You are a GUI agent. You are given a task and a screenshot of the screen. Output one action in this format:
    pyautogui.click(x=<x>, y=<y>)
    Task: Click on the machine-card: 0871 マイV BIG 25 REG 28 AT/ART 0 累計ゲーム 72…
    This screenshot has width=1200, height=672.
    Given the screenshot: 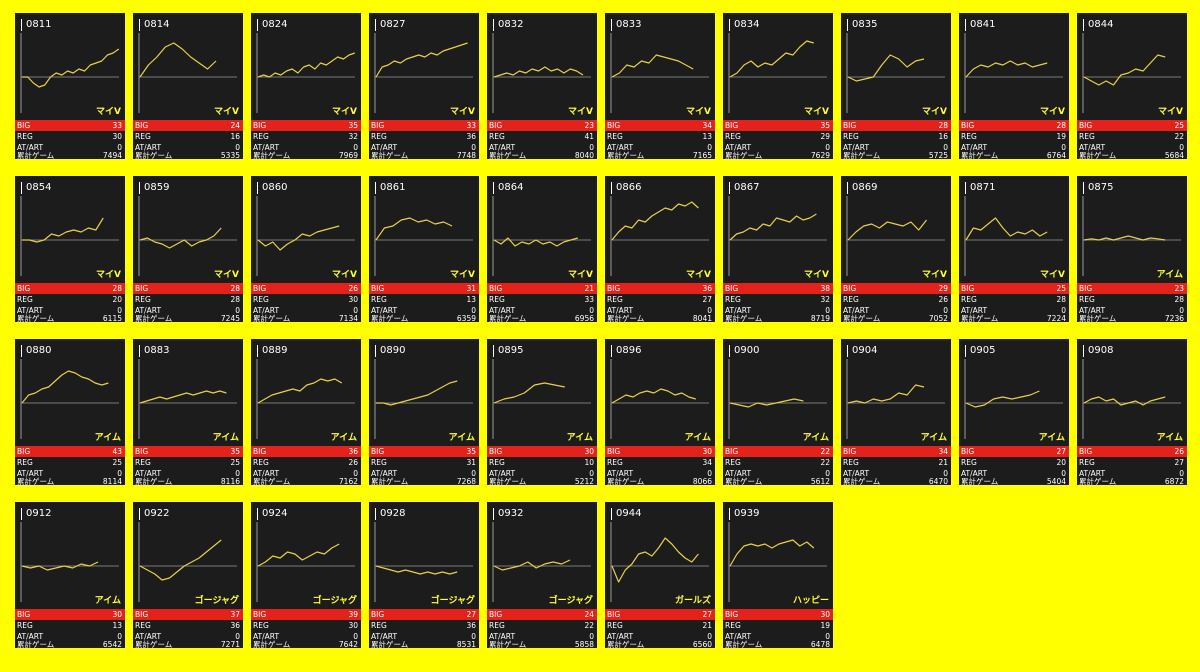 What is the action you would take?
    pyautogui.click(x=1014, y=249)
    